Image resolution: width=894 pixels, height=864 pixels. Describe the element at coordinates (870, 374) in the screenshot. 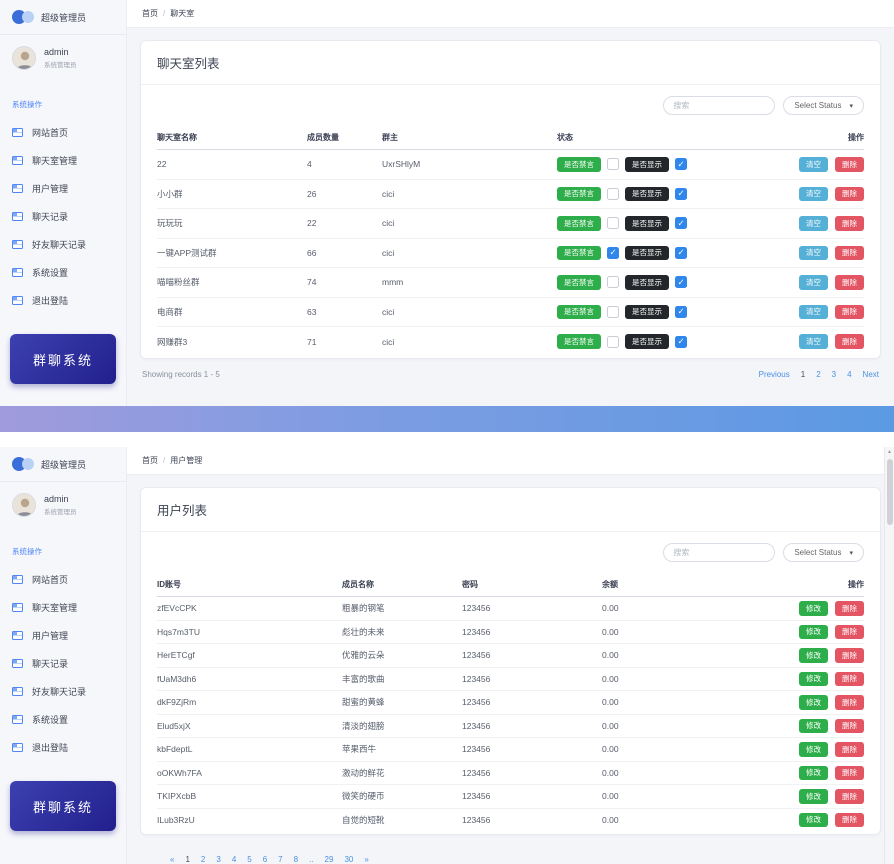

I see `page-link-Next: Next` at that location.